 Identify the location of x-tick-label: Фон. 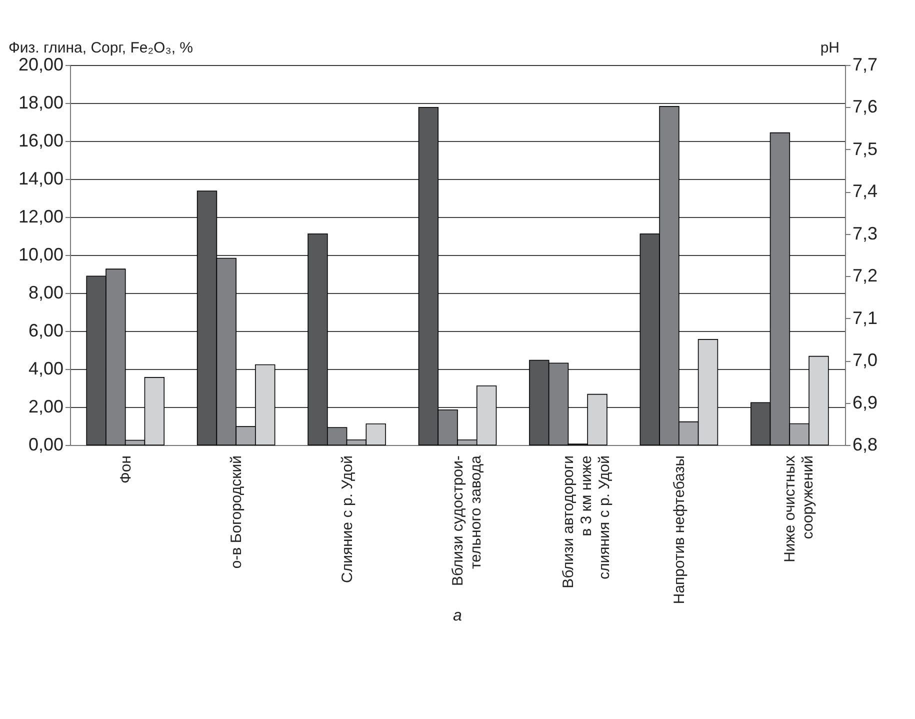
(125, 470).